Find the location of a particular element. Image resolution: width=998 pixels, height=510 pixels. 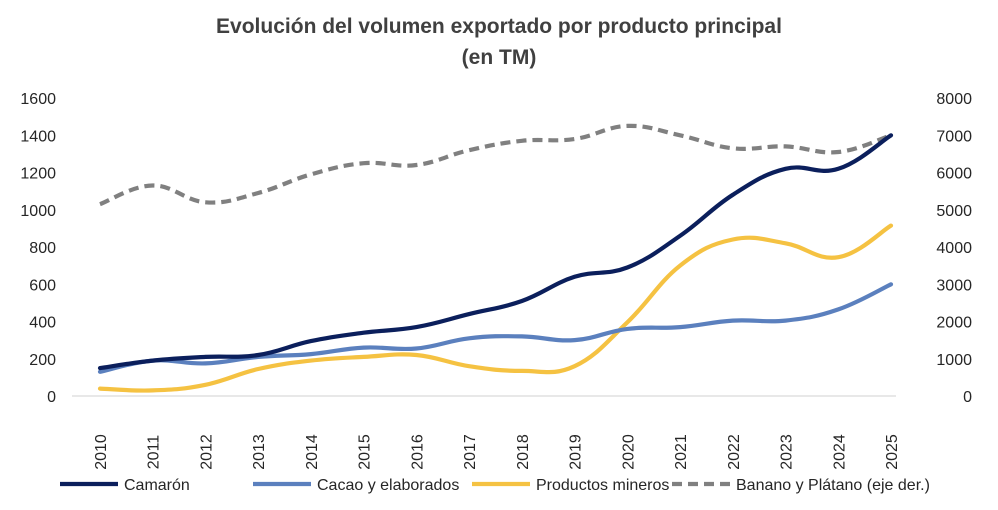

x-tick-label: 2025 is located at coordinates (892, 452).